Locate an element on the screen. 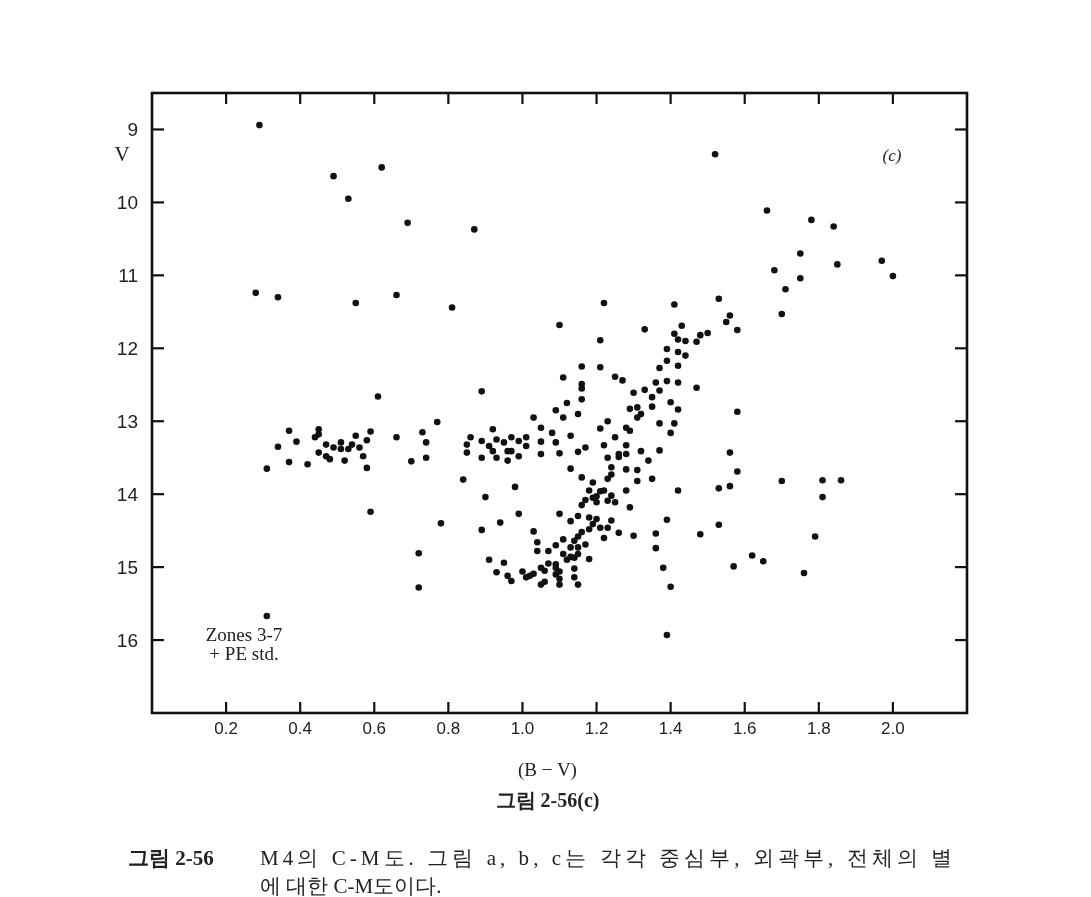 Image resolution: width=1091 pixels, height=897 pixels. caption: 그림 2-56(c) is located at coordinates (547, 800).